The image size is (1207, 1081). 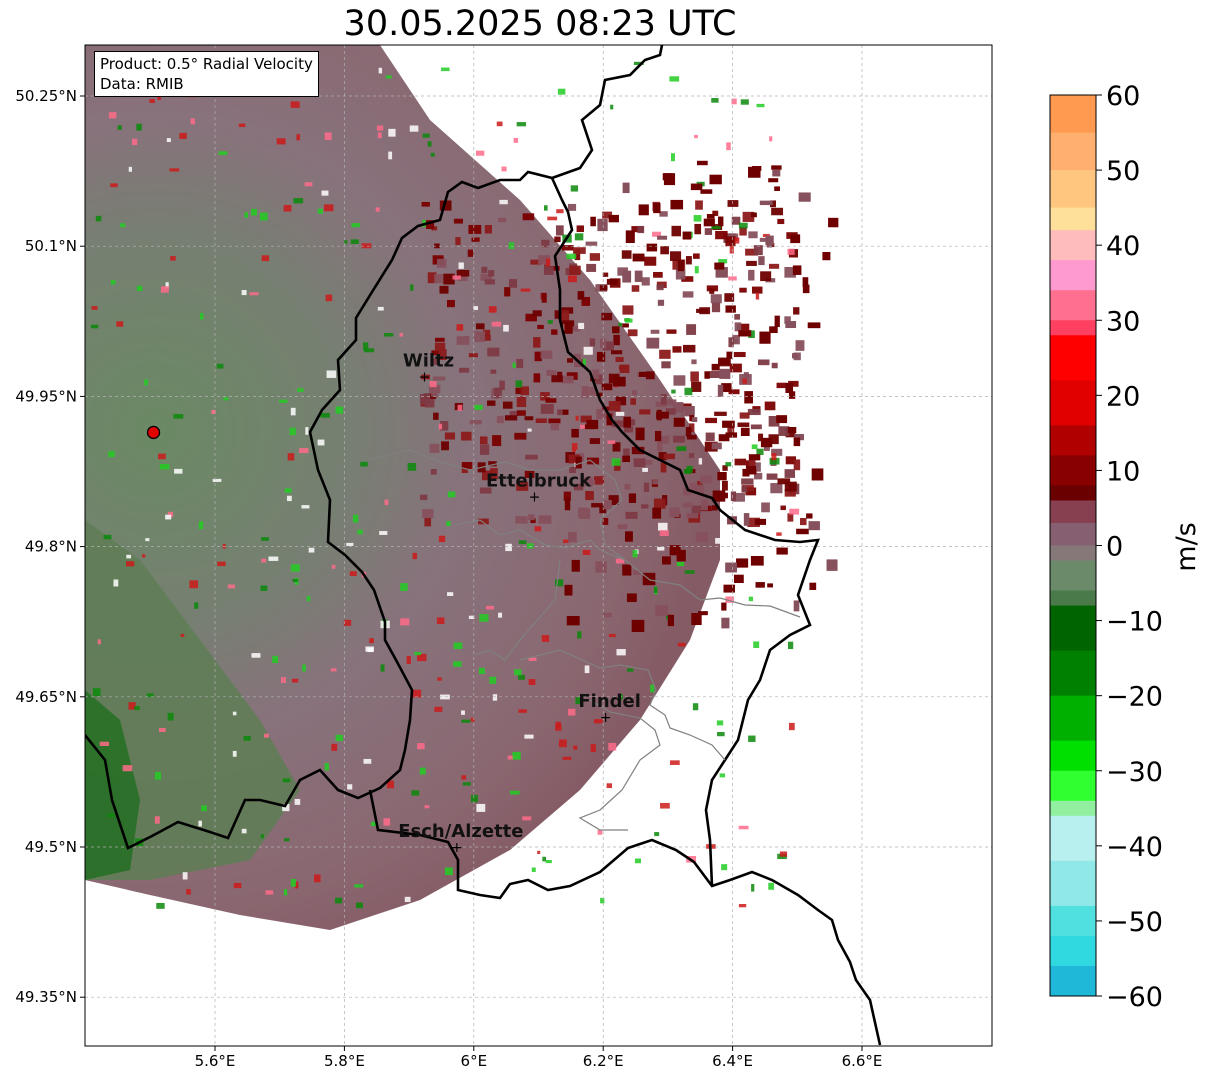 What do you see at coordinates (51, 547) in the screenshot?
I see `lat-tick-label: 49.8°N` at bounding box center [51, 547].